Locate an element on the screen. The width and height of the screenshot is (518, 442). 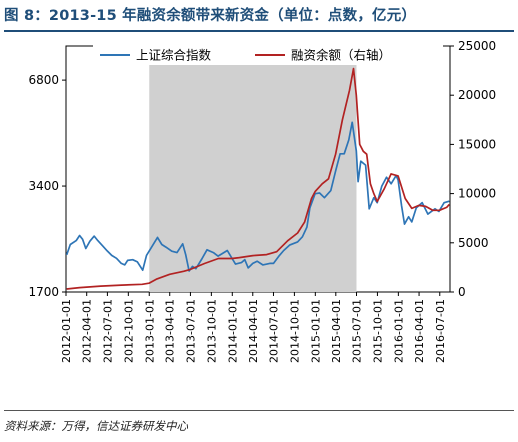
y-right-tick-label: 0 is located at coordinates (462, 292).